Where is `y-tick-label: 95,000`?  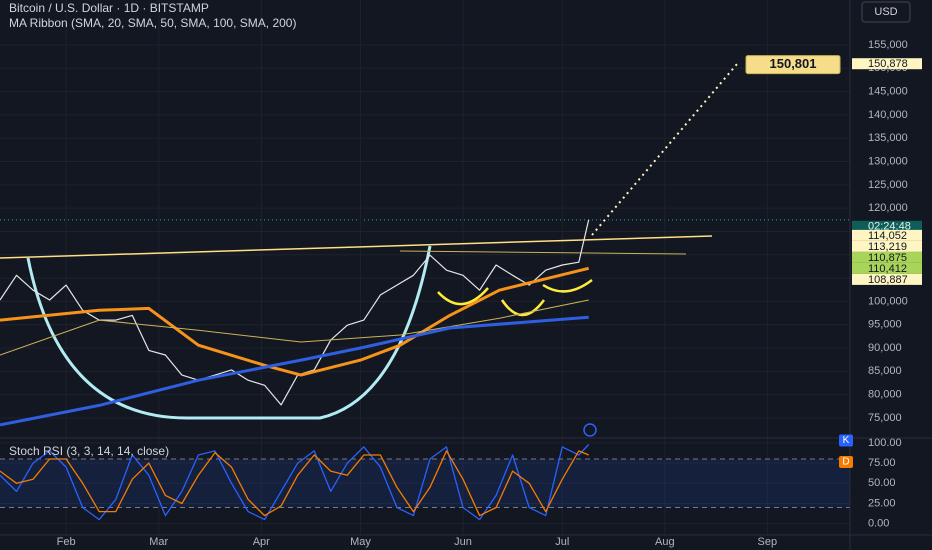 y-tick-label: 95,000 is located at coordinates (885, 325).